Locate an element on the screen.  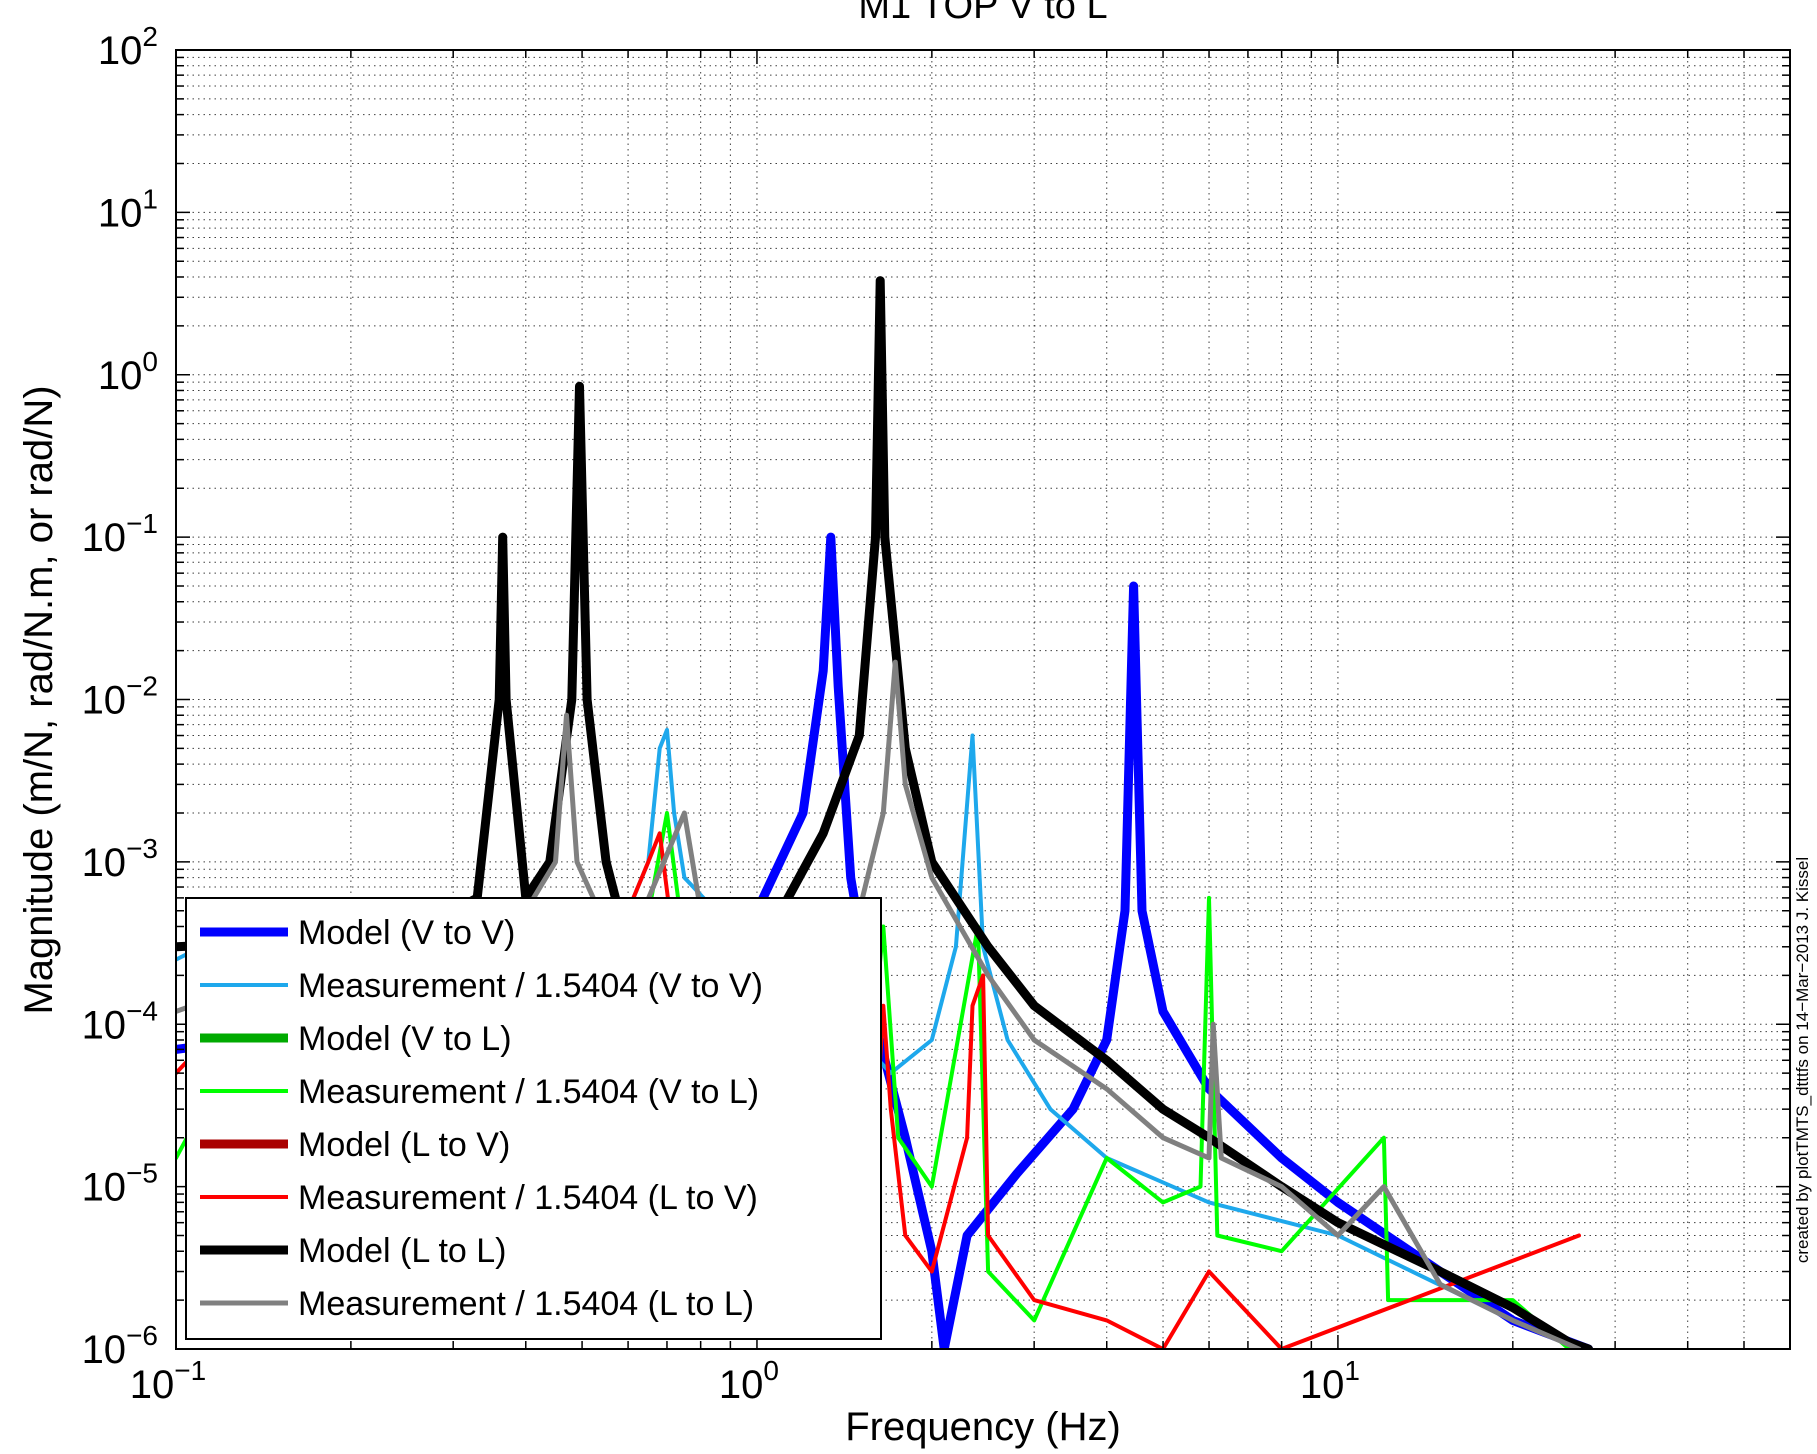
y-tick-label: 10⁻¹ is located at coordinates (120, 534).